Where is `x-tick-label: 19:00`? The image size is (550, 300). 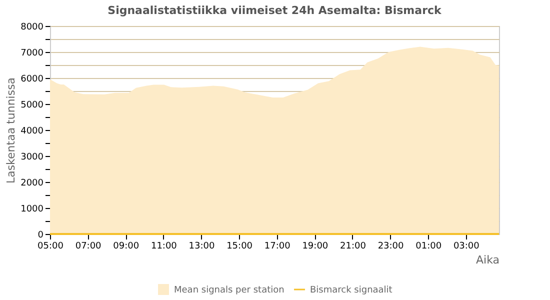 x-tick-label: 19:00 is located at coordinates (315, 247).